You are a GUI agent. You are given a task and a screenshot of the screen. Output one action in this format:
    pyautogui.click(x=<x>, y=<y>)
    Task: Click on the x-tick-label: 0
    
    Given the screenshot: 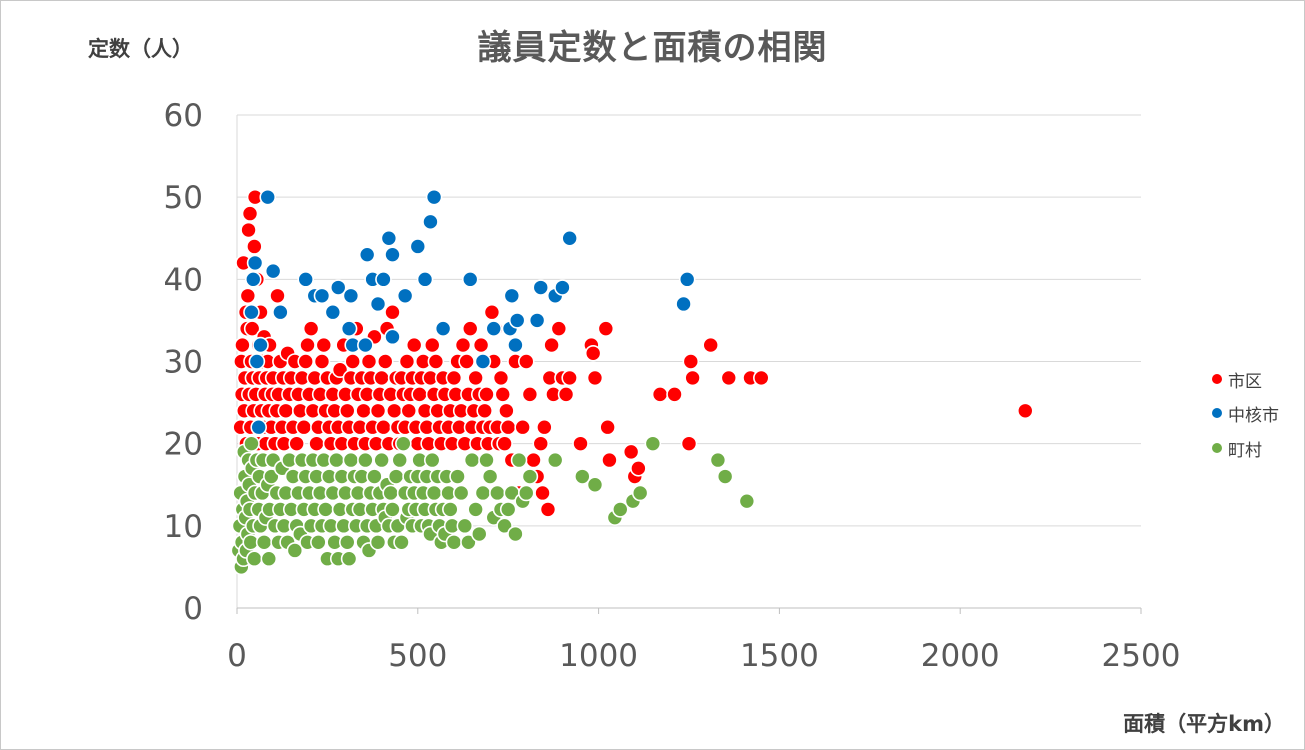 What is the action you would take?
    pyautogui.click(x=237, y=656)
    